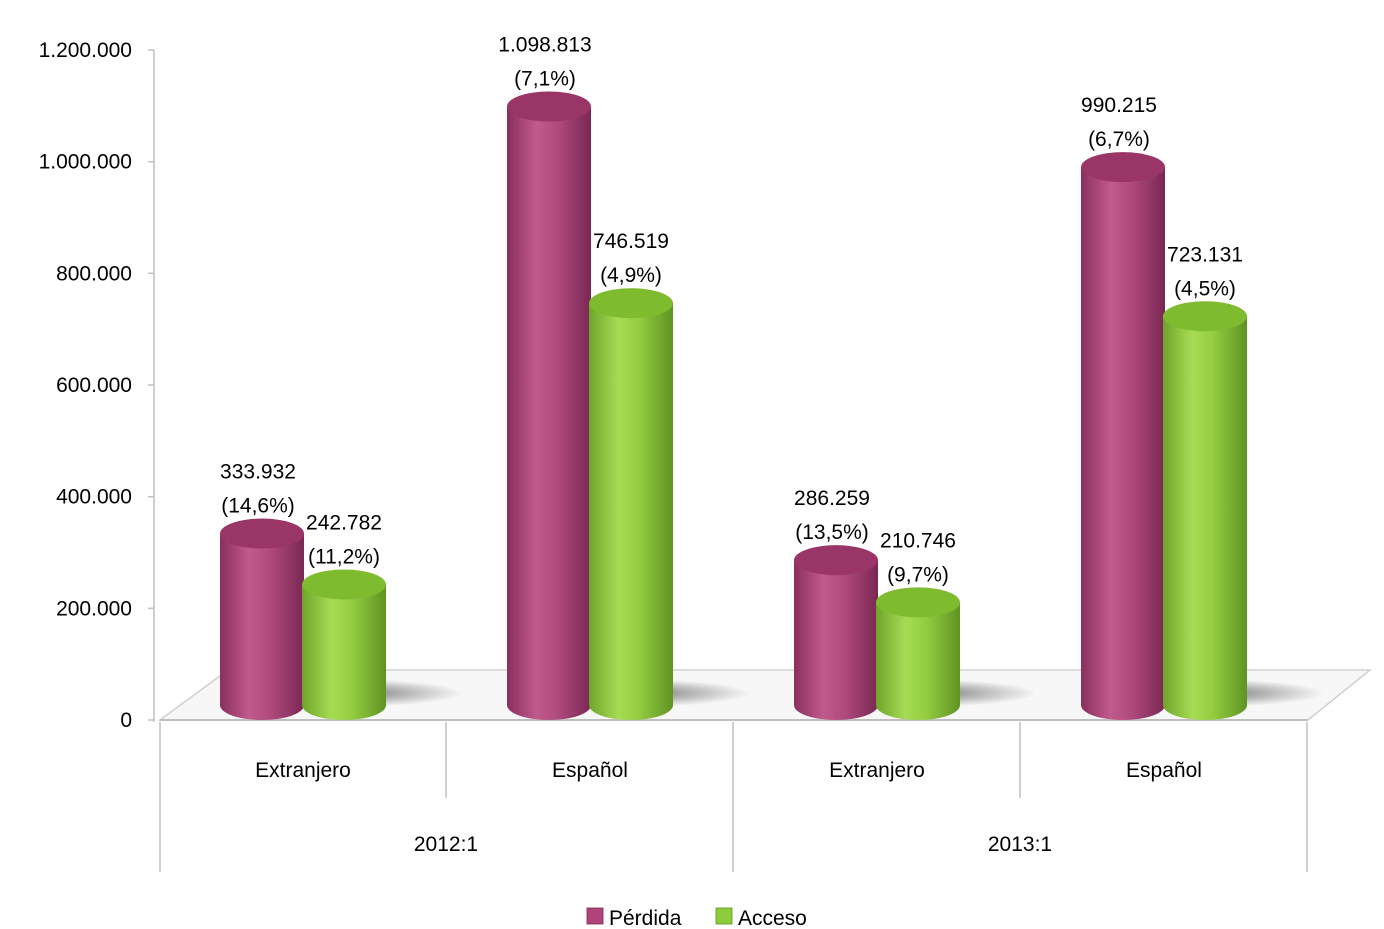  I want to click on data-label-value: 242.782, so click(344, 522).